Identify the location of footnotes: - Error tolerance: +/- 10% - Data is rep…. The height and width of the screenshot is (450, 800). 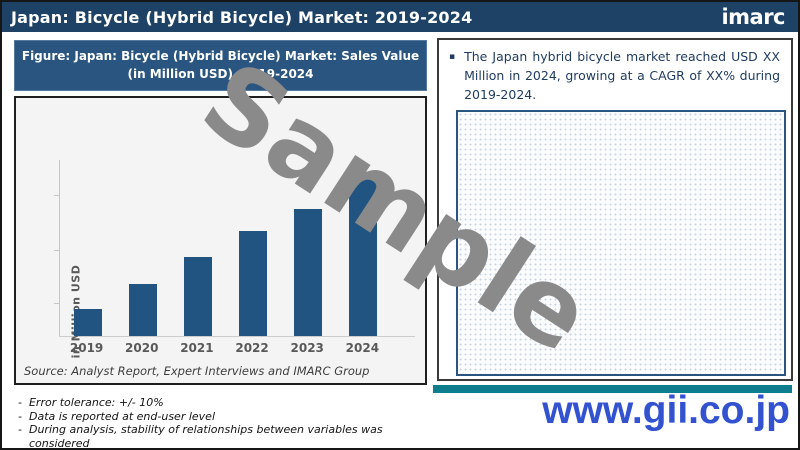
(223, 423).